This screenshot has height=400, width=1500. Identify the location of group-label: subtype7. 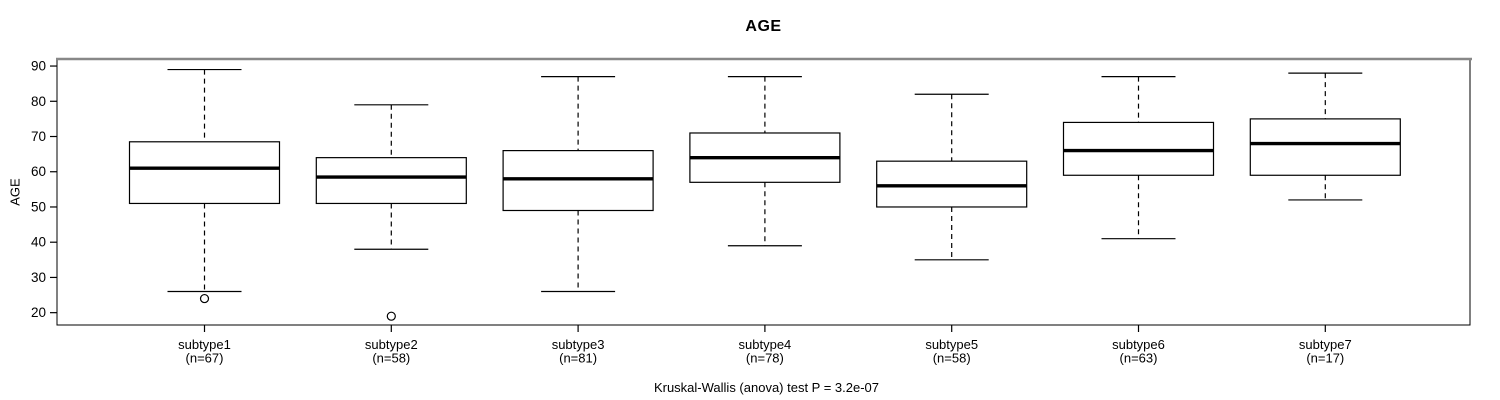
(1325, 344).